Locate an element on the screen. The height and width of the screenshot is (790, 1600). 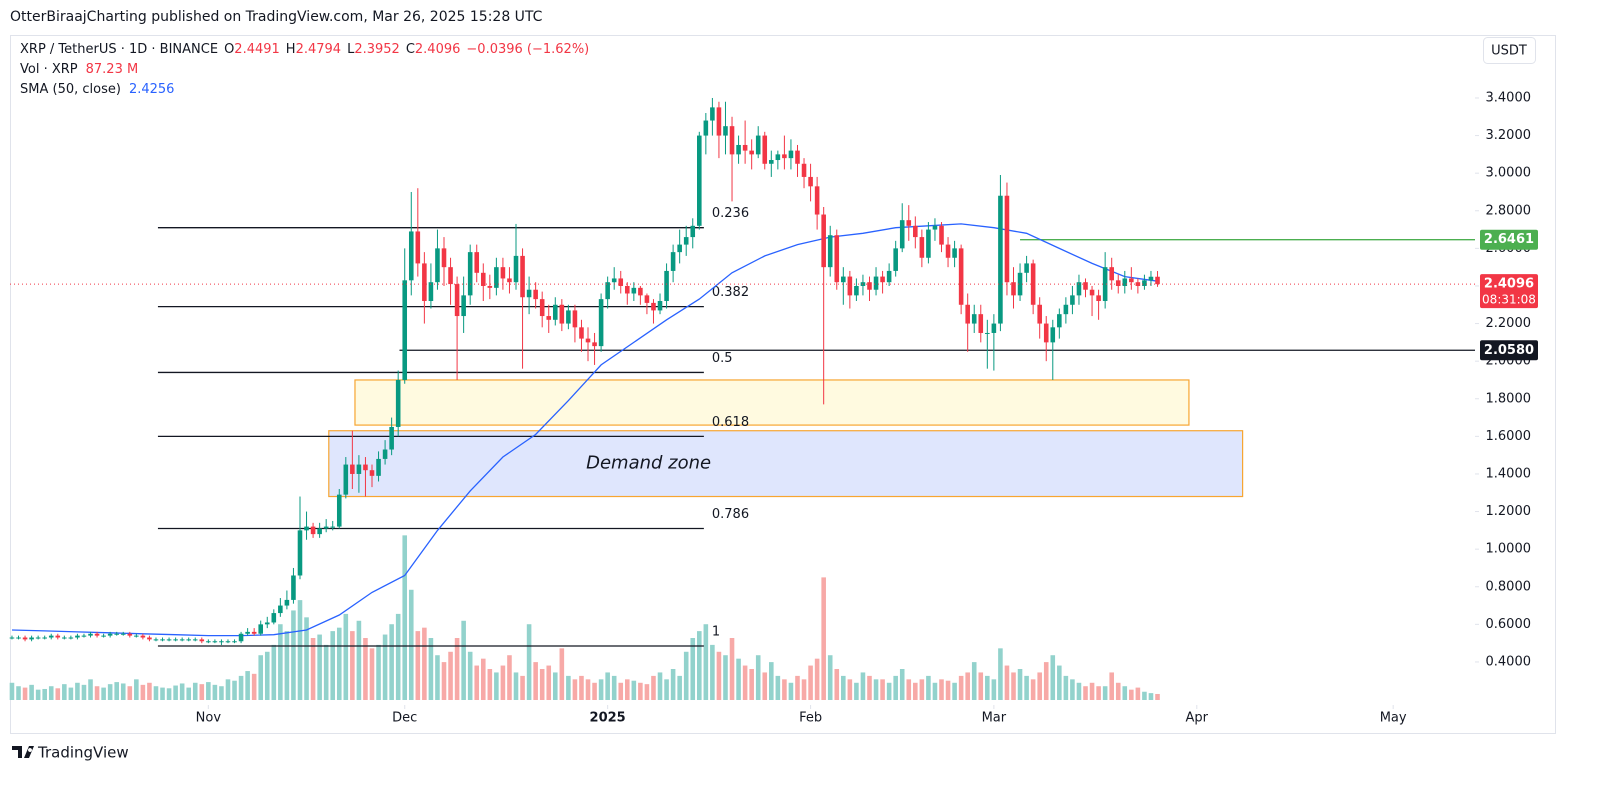
legend-key: C is located at coordinates (410, 49).